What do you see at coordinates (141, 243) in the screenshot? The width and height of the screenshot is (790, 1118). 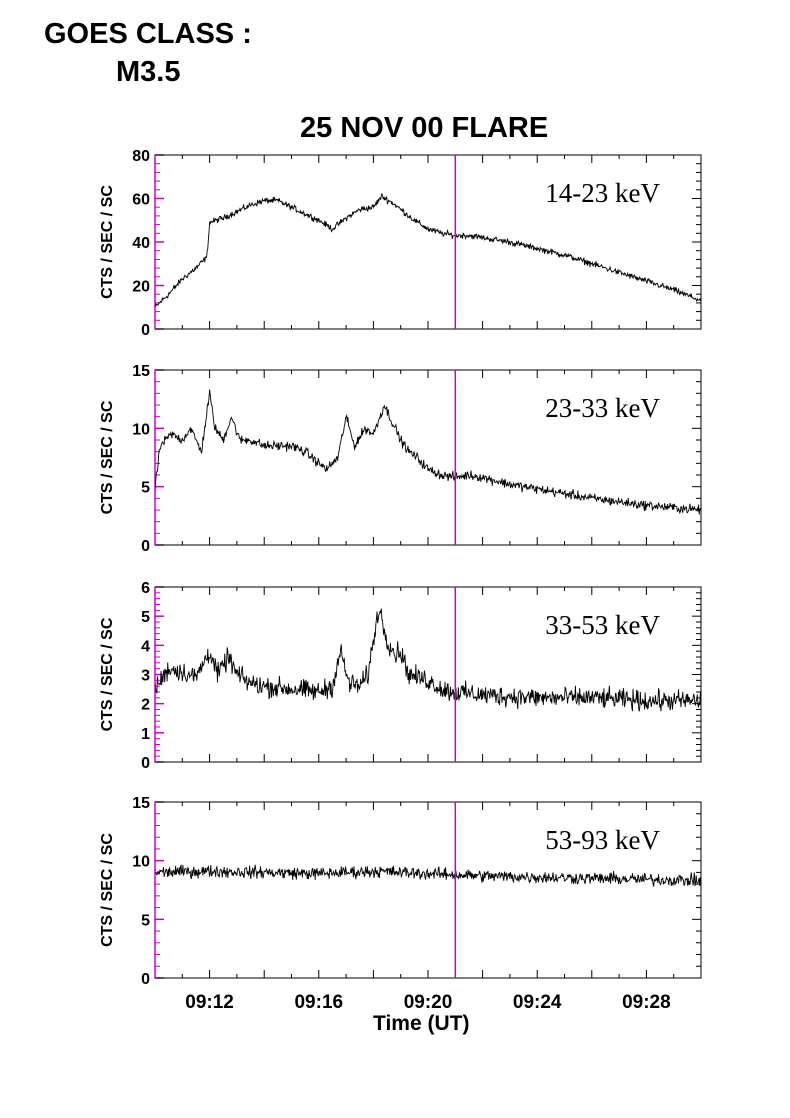 I see `y-tick-label: 40` at bounding box center [141, 243].